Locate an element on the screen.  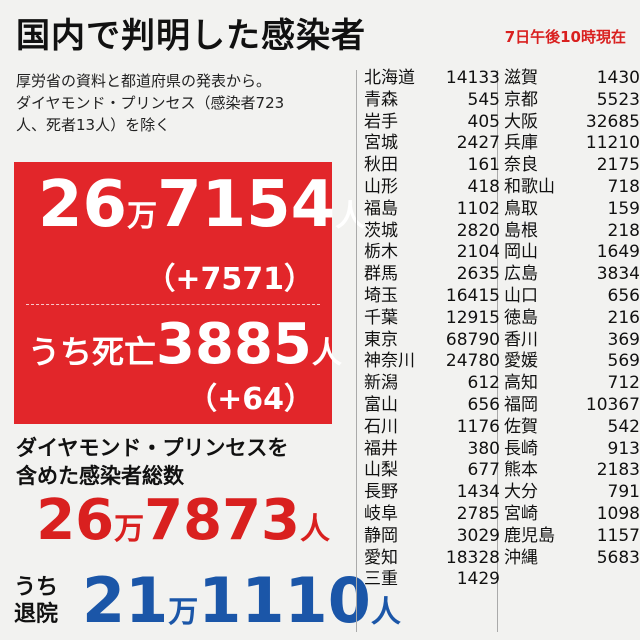
prefecture-count: 545 is located at coordinates (483, 99).